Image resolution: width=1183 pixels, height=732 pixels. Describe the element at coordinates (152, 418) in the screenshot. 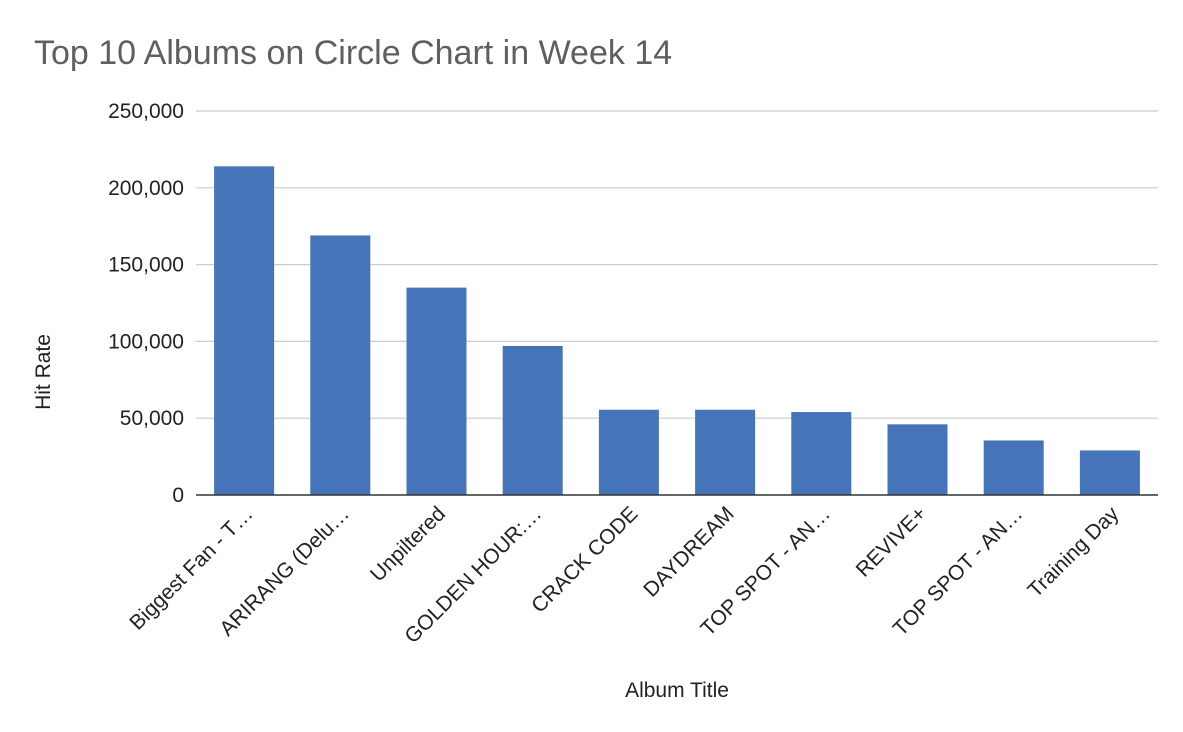

I see `y-tick-label: 50,000` at that location.